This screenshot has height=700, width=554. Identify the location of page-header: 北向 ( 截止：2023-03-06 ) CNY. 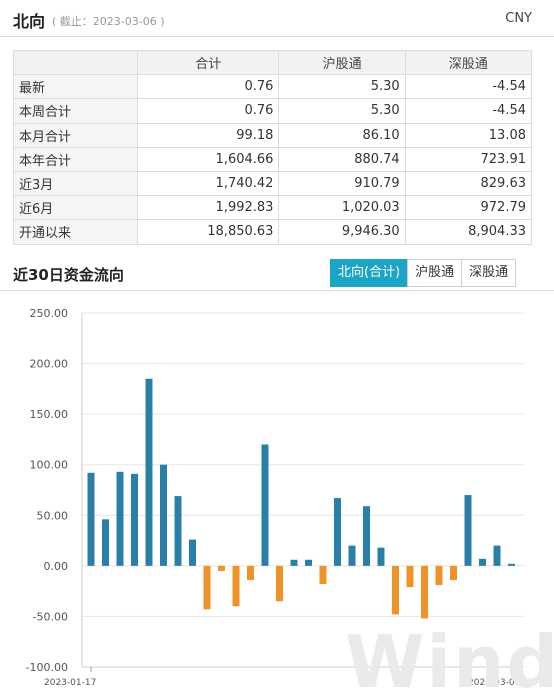
(277, 19).